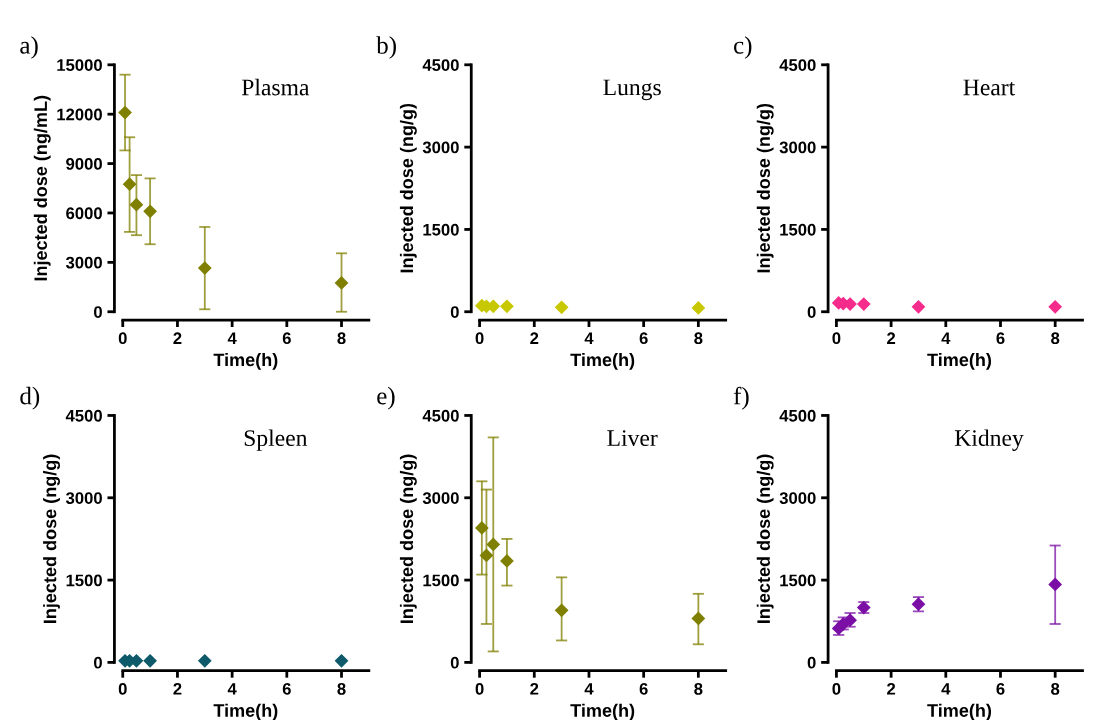  Describe the element at coordinates (632, 438) in the screenshot. I see `chart-title: Liver` at that location.